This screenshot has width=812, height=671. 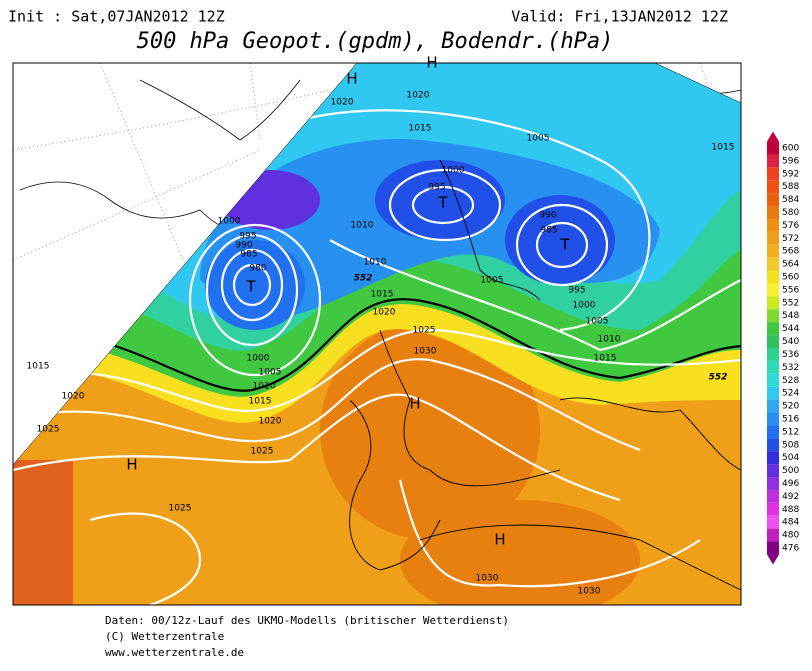 What do you see at coordinates (790, 316) in the screenshot?
I see `colorbar-label: 548` at bounding box center [790, 316].